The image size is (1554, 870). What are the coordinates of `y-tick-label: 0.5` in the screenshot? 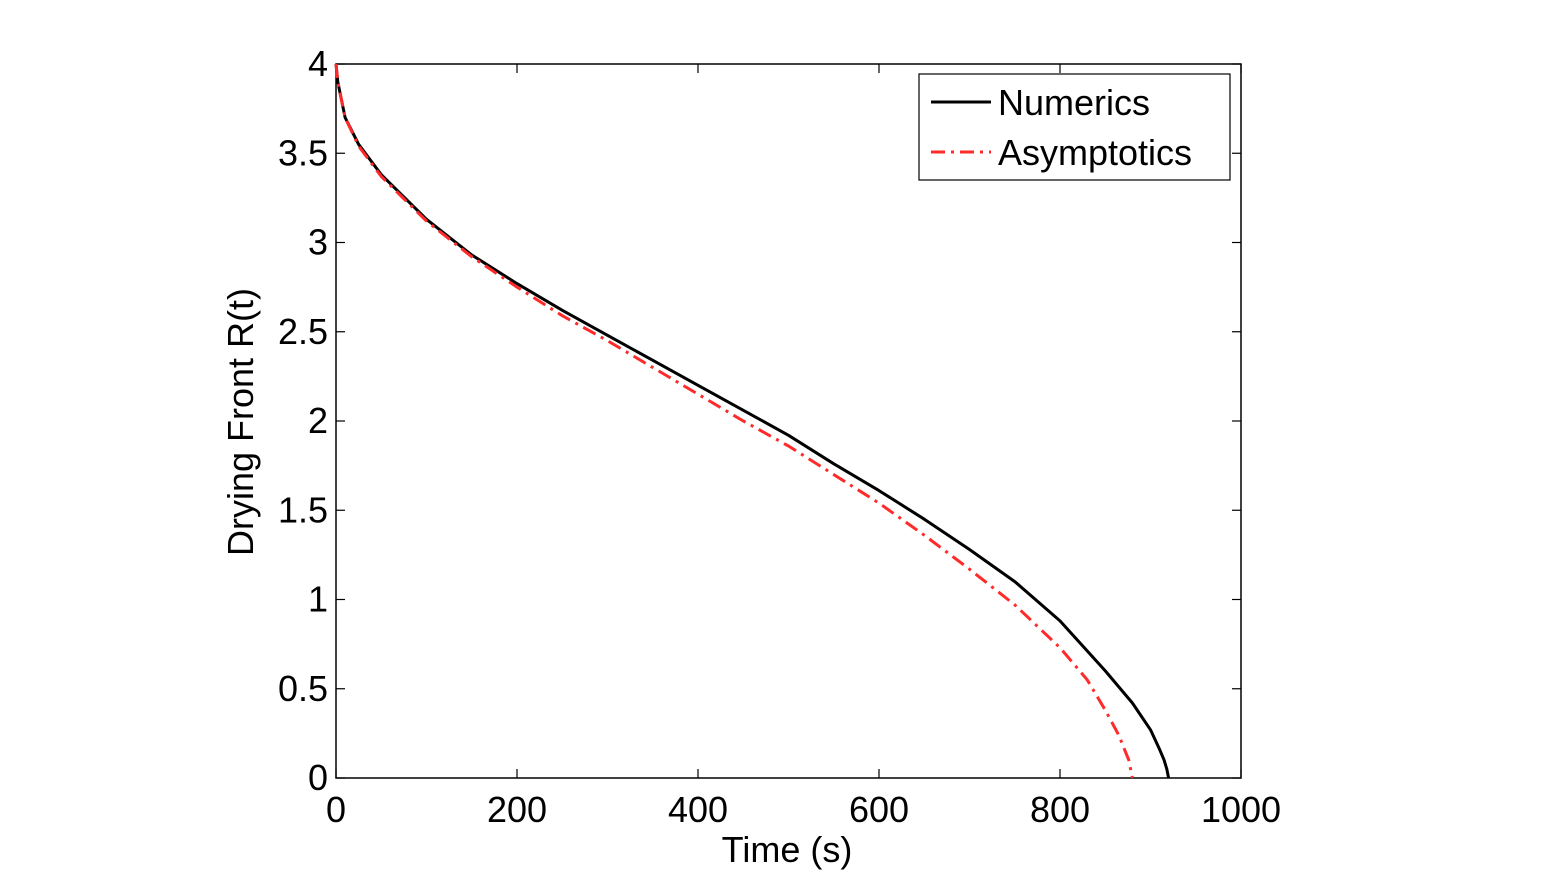 It's located at (303, 688).